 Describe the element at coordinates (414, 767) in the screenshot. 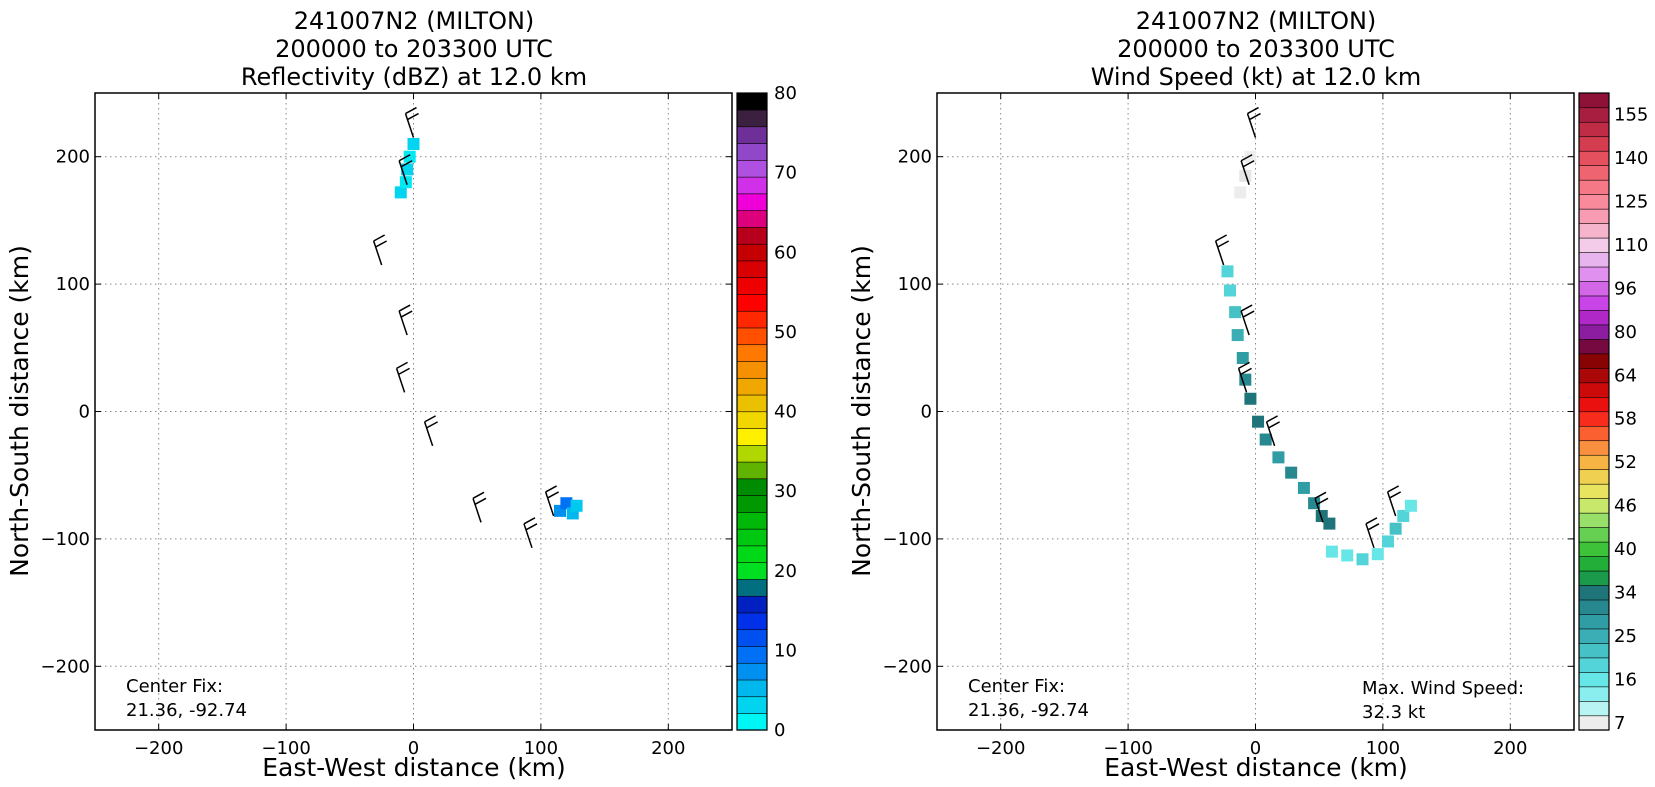

I see `left-x-axis-label: East-West distance (km)` at that location.